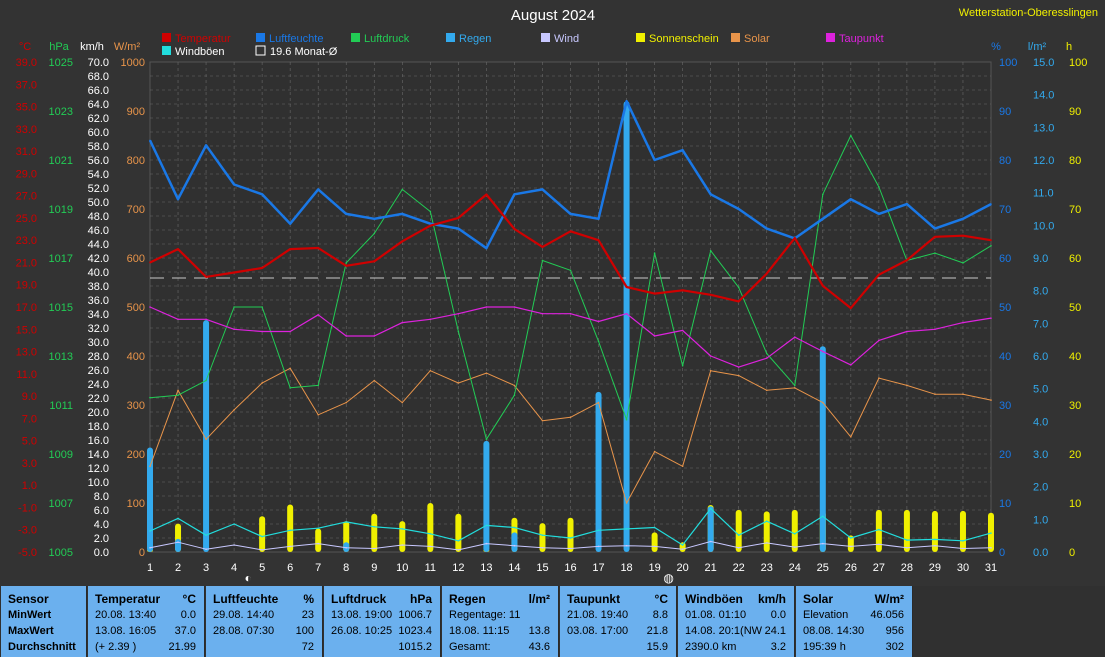  I want to click on tick-solar: 400, so click(136, 357).